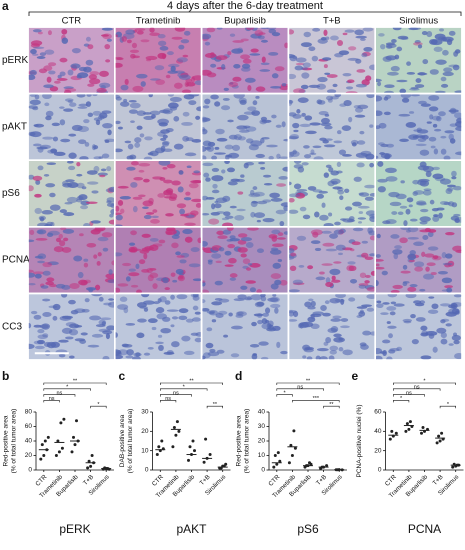 The width and height of the screenshot is (465, 550). Describe the element at coordinates (245, 193) in the screenshot. I see `micrograph` at that location.